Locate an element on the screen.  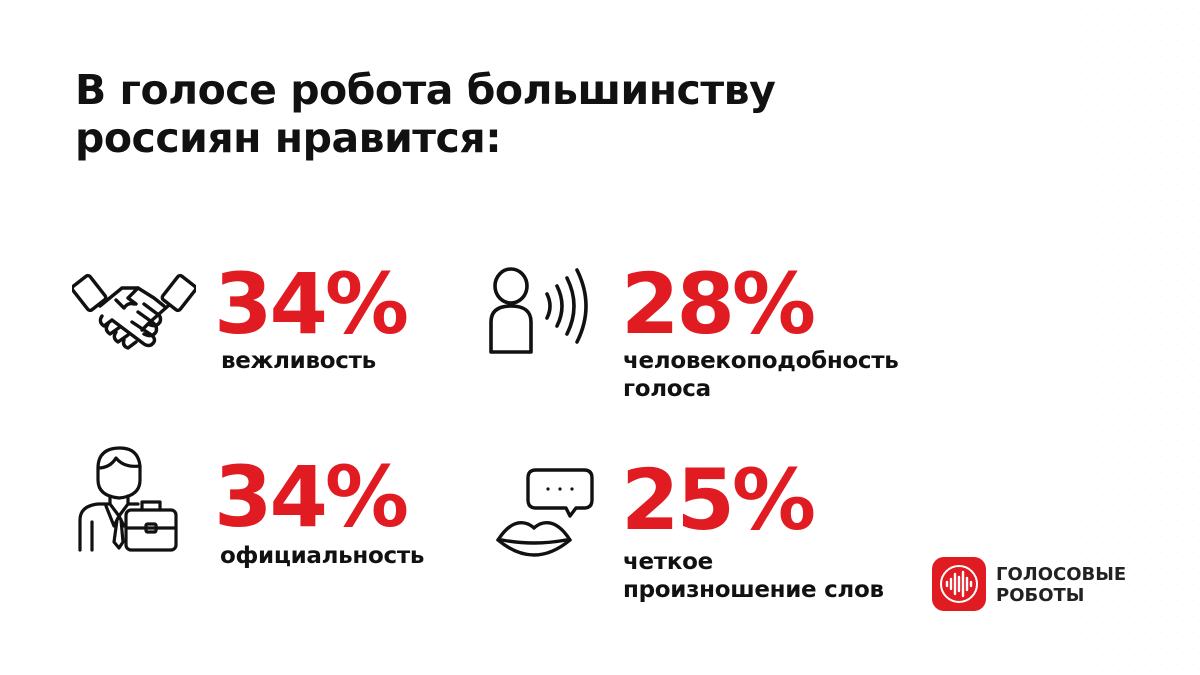
stat-label: человекоподобность голоса is located at coordinates (761, 375).